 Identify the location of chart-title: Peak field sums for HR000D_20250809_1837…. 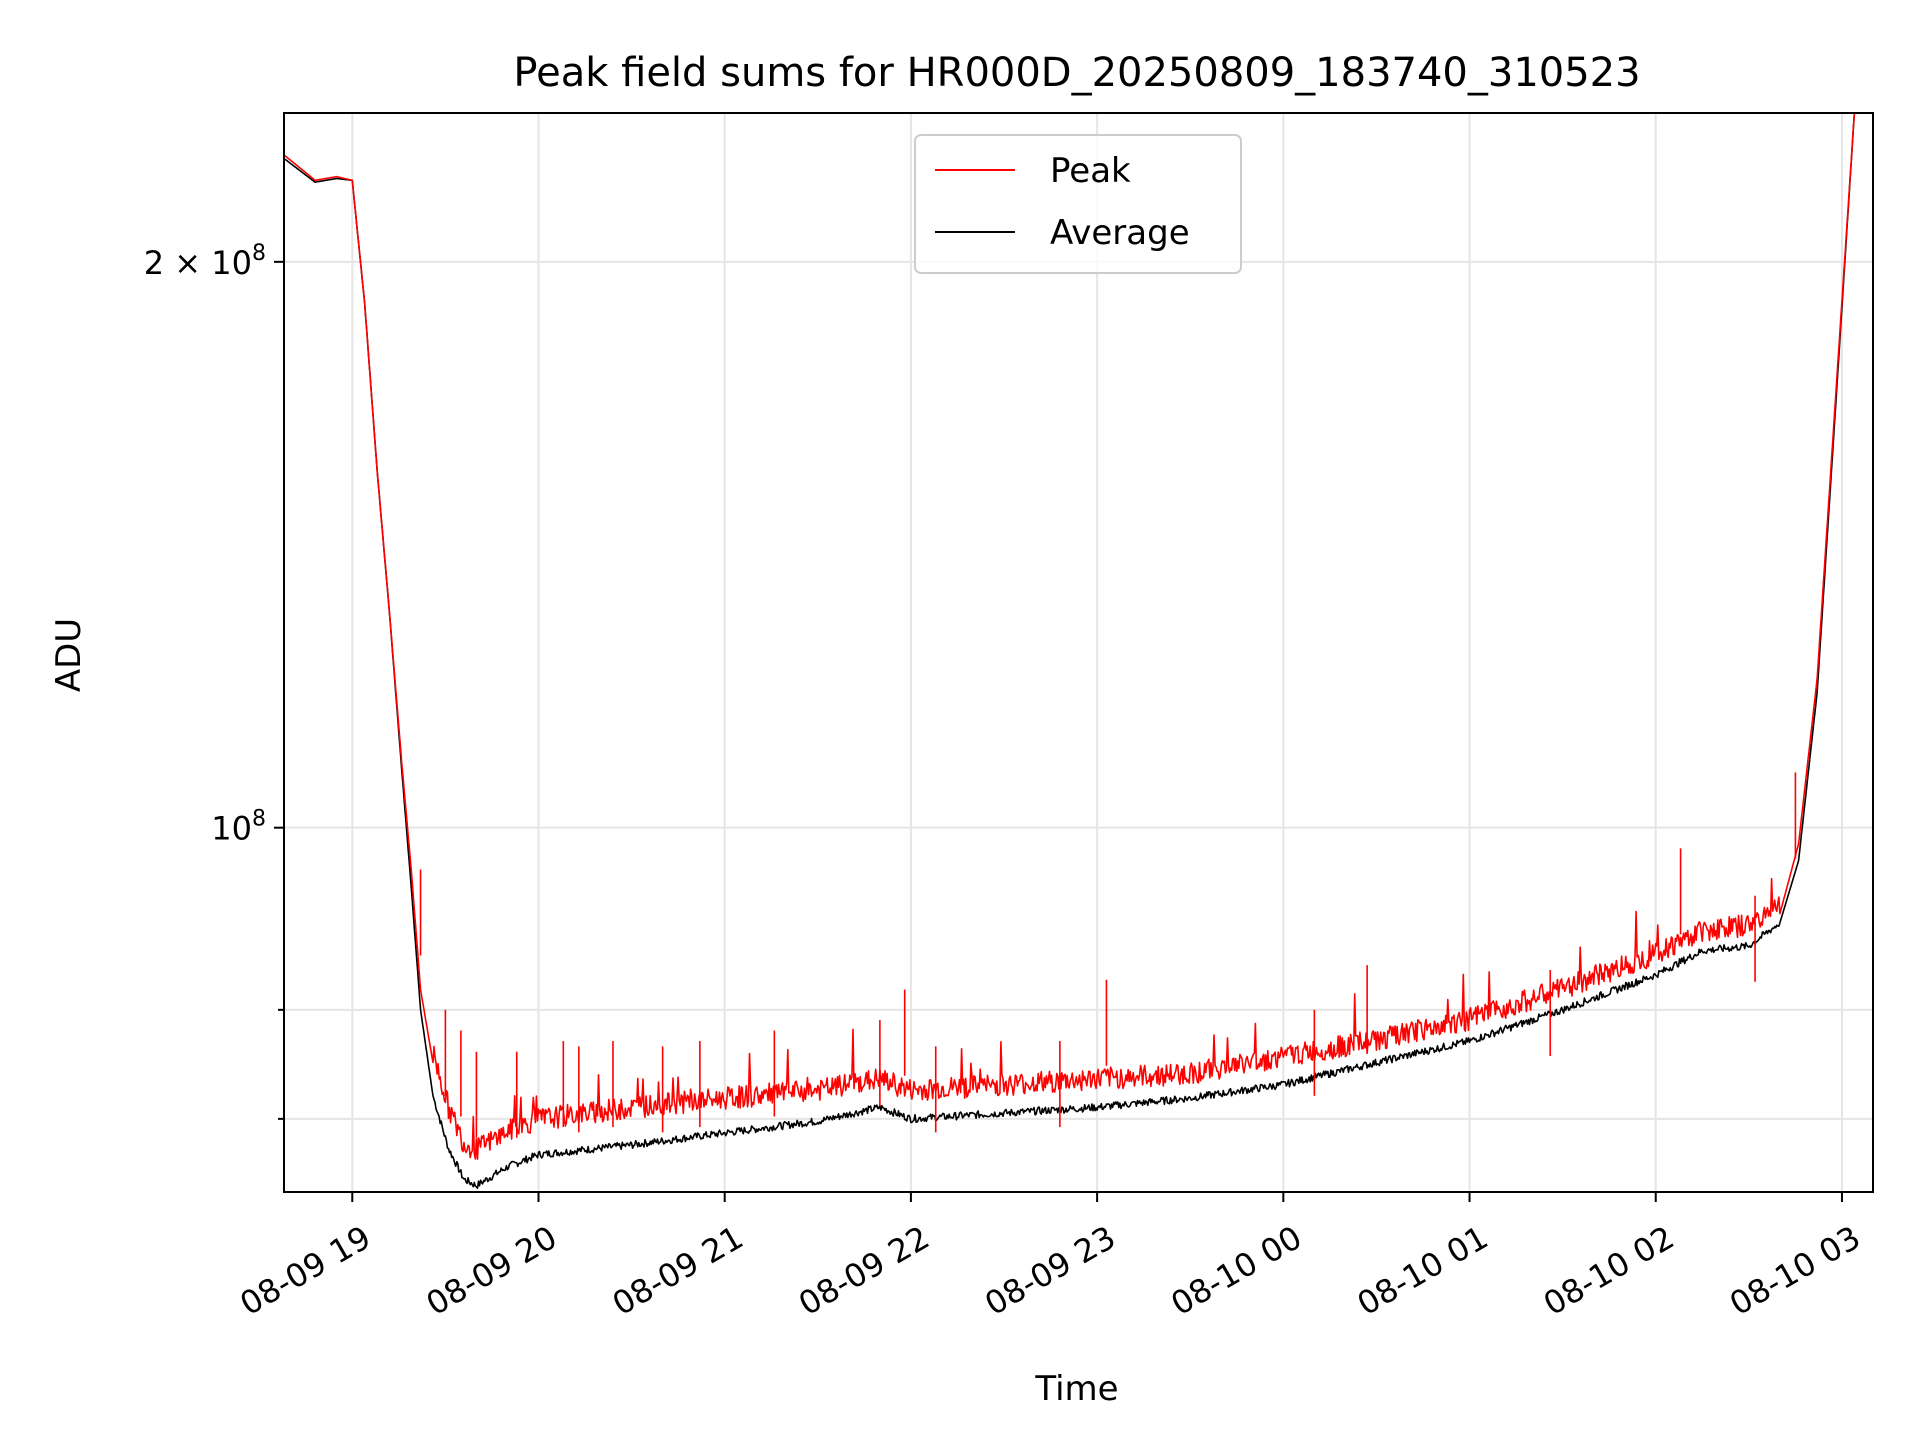
(1076, 73).